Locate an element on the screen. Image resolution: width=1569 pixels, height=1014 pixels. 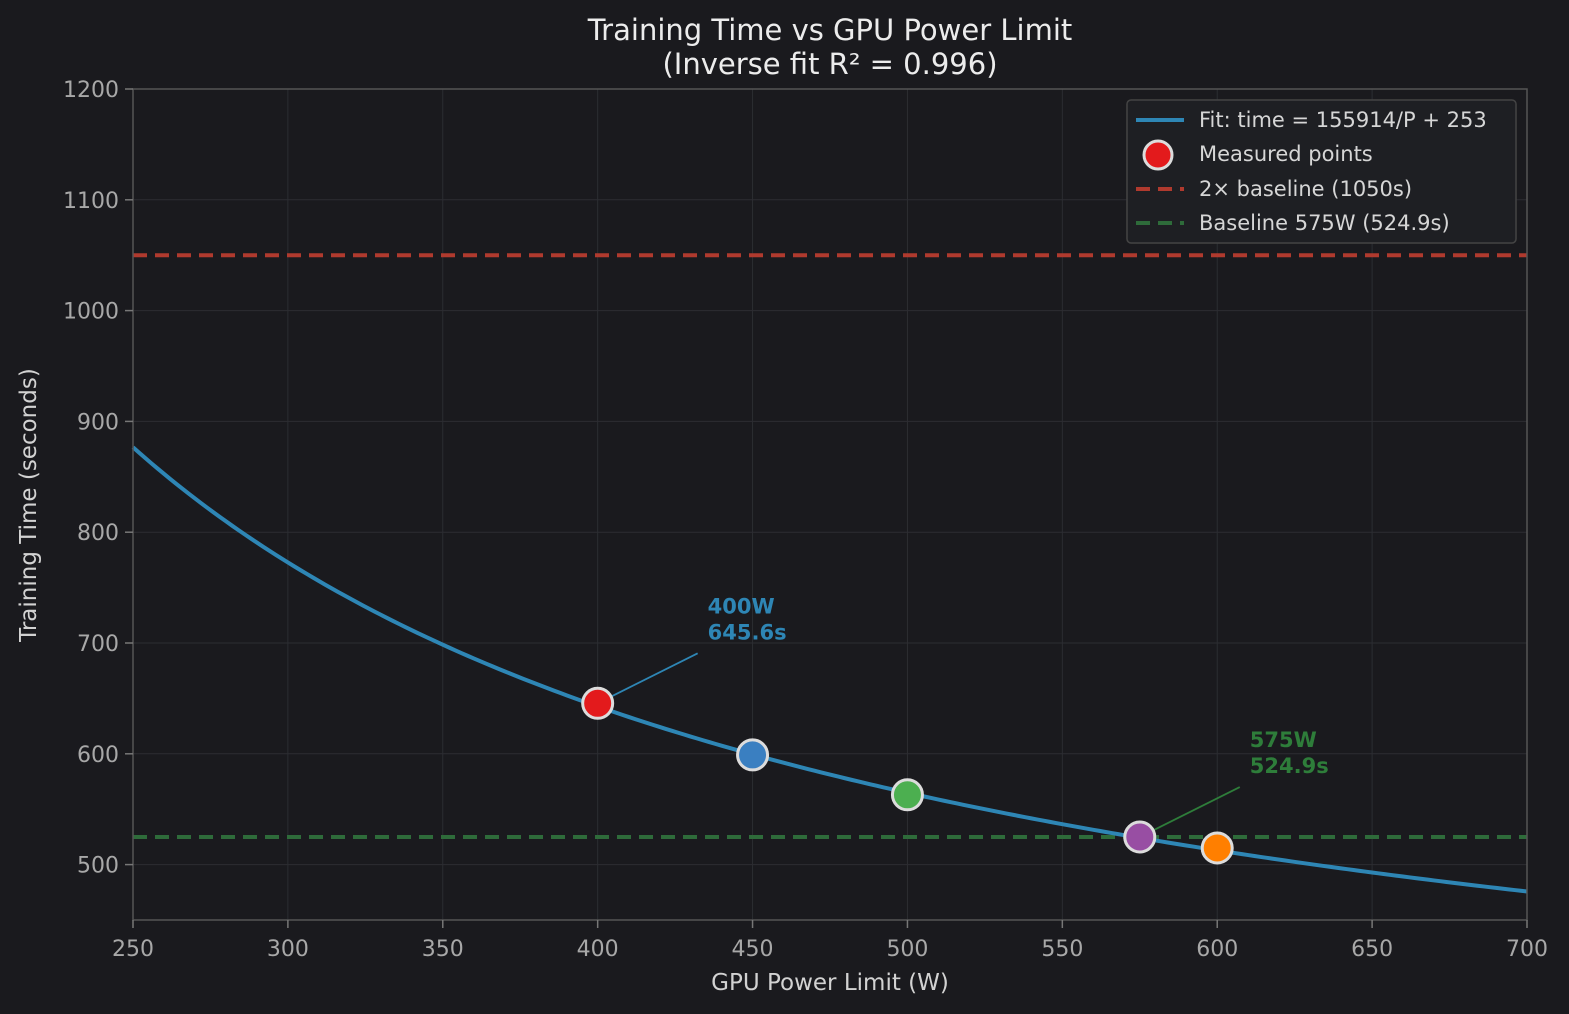
y-axis-ticks: 500 600 700 800 900 1000 1100 1200 is located at coordinates (98, 478).